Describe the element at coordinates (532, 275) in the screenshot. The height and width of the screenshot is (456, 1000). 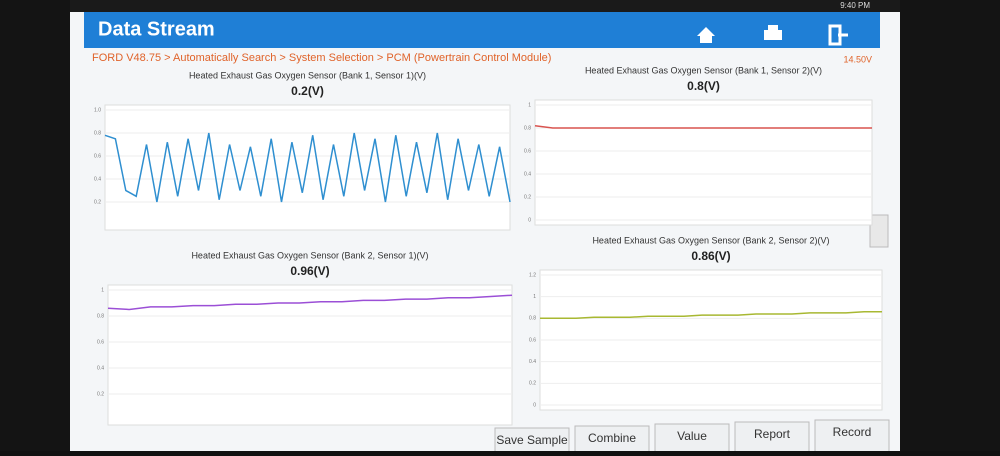
I see `y-tick-label: 1.2` at that location.